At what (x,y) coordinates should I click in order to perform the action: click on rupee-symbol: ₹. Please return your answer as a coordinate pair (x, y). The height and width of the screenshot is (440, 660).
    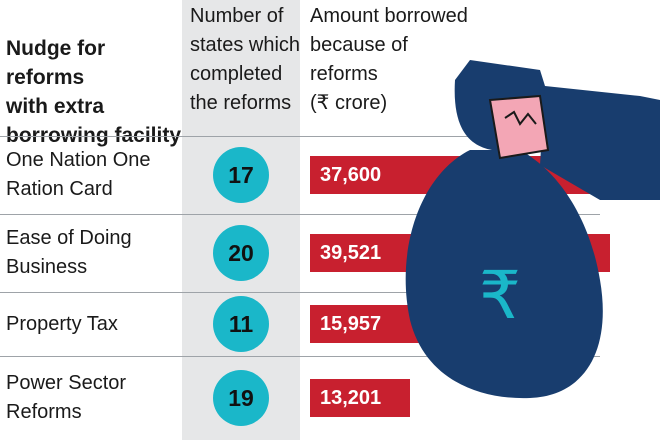
    Looking at the image, I should click on (500, 295).